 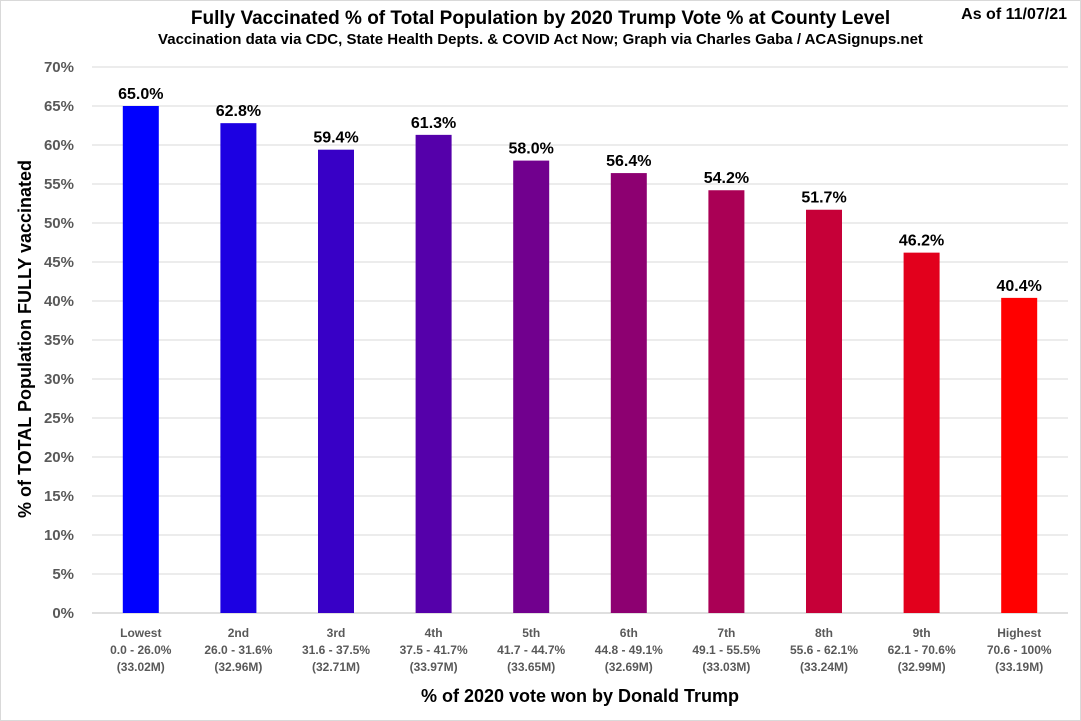 What do you see at coordinates (59, 457) in the screenshot?
I see `y-tick-label: 20%` at bounding box center [59, 457].